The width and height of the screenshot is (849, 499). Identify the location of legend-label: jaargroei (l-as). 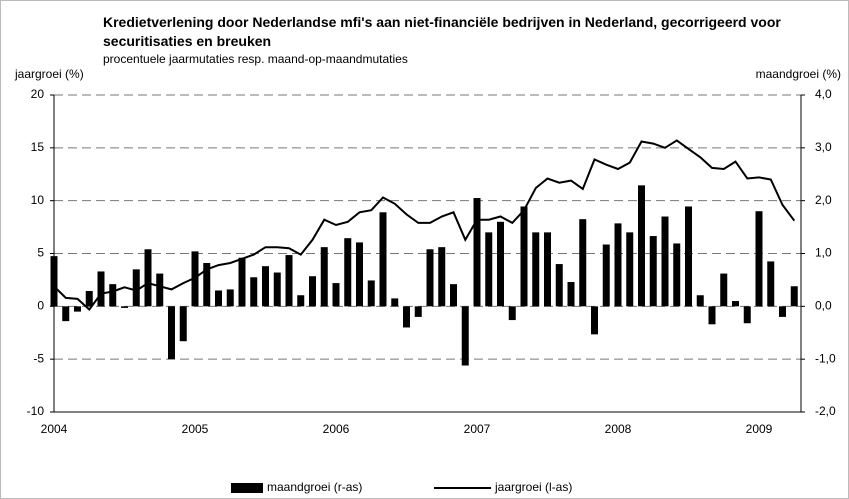
(533, 487).